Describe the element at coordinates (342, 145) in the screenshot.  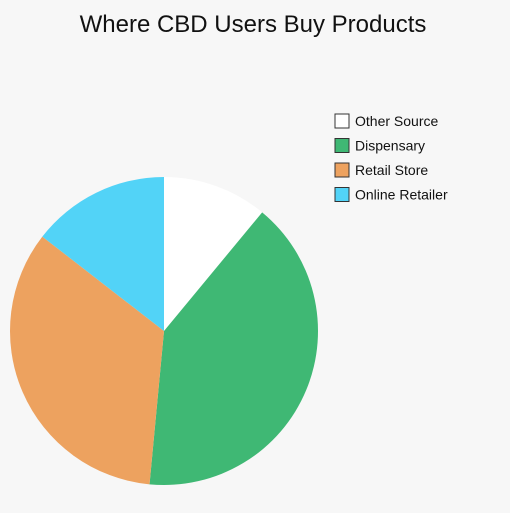
I see `legend-swatch-dispensary` at that location.